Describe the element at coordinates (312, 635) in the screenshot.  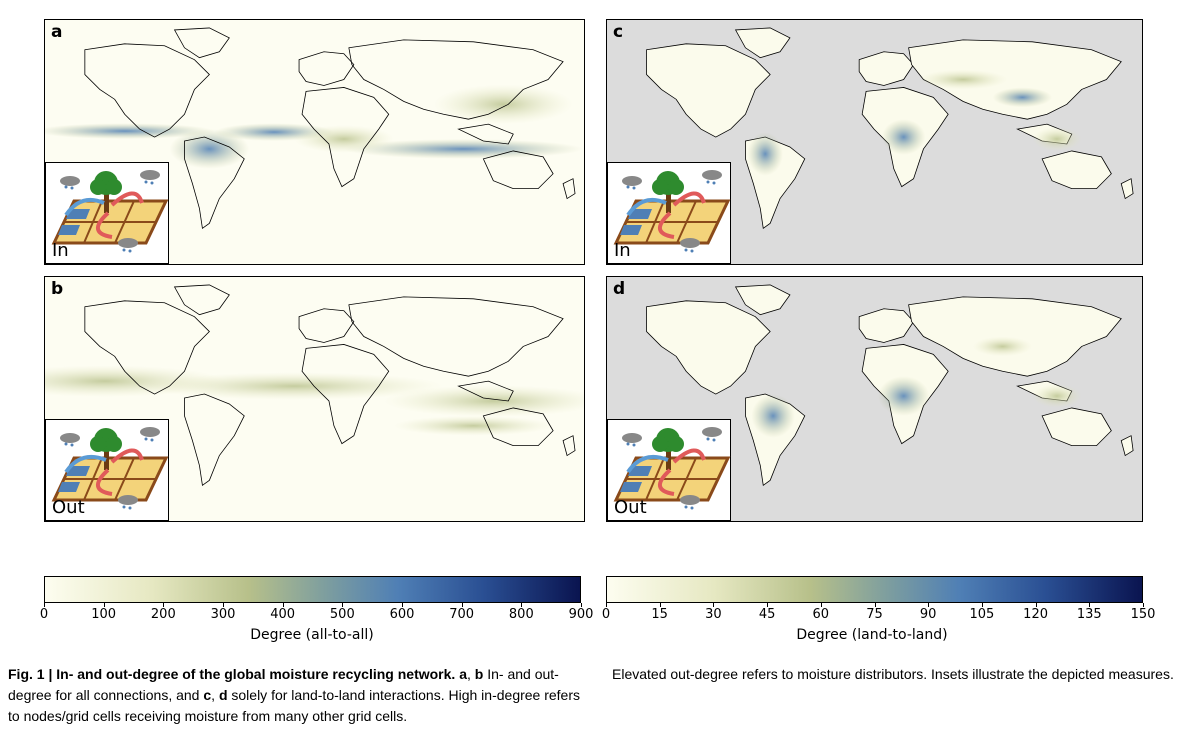
I see `colorbar-label: Degree (all-to-all)` at that location.